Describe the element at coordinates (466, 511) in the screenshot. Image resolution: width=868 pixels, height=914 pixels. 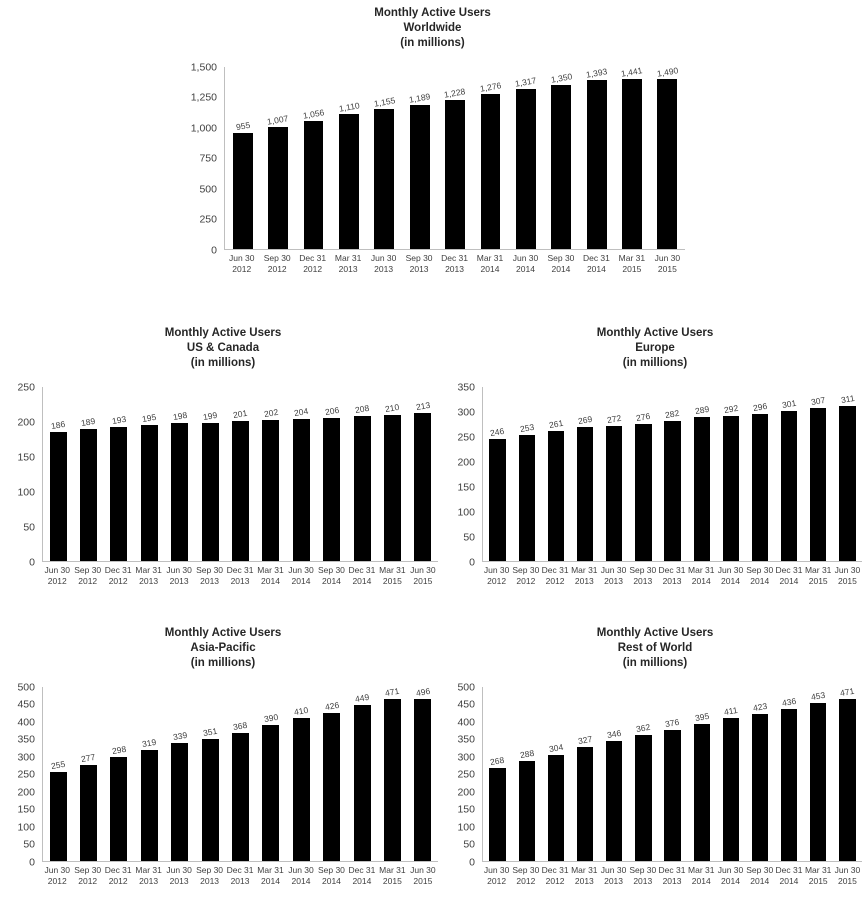
I see `y-tick-label: 100` at that location.